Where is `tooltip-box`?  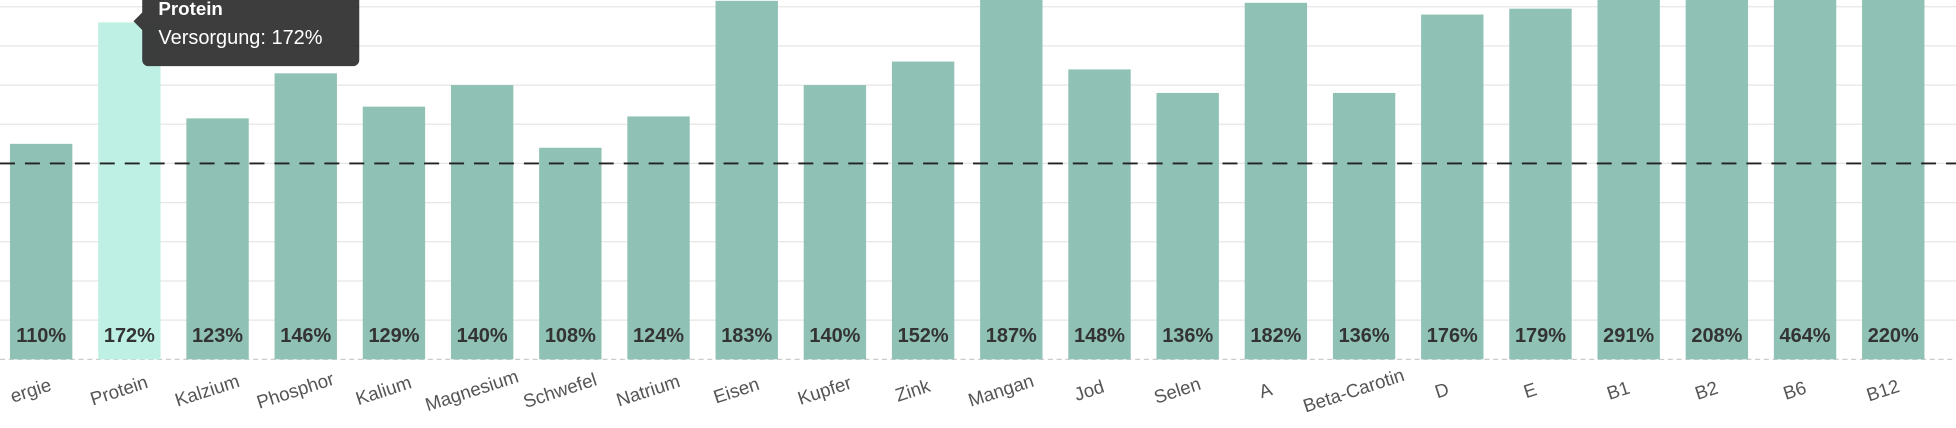 tooltip-box is located at coordinates (246, 33).